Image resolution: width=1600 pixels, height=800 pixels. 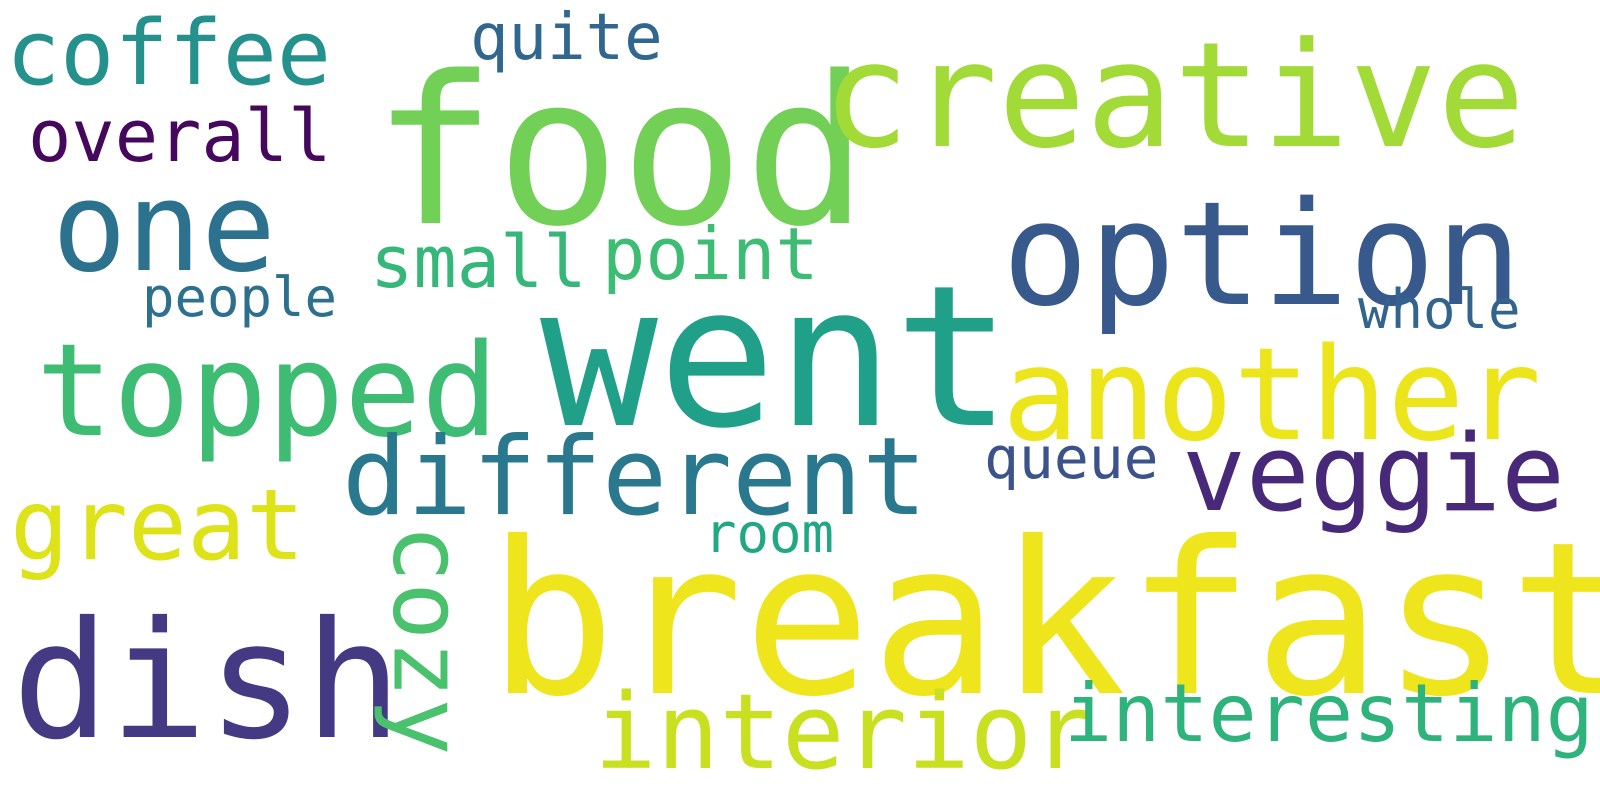 I want to click on word-room: room, so click(x=769, y=533).